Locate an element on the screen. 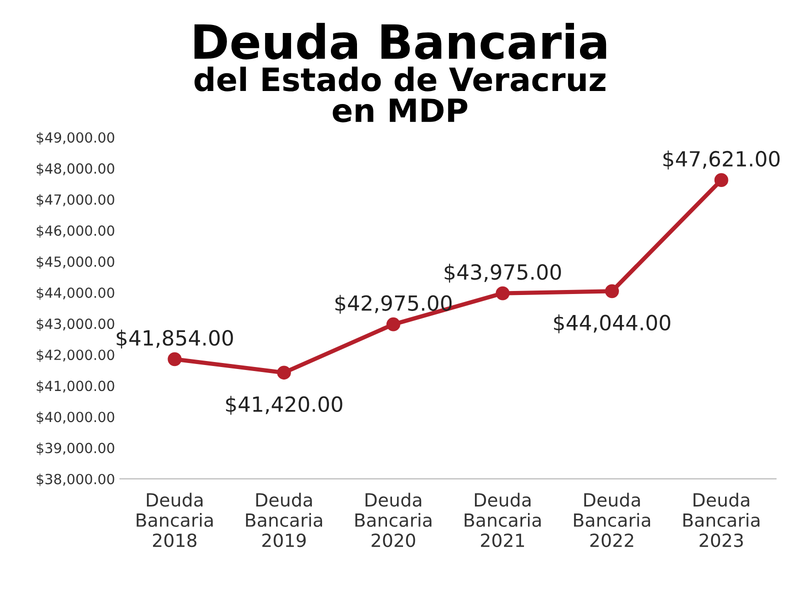 The width and height of the screenshot is (800, 610). y-tick-label: $44,000.00 is located at coordinates (75, 293).